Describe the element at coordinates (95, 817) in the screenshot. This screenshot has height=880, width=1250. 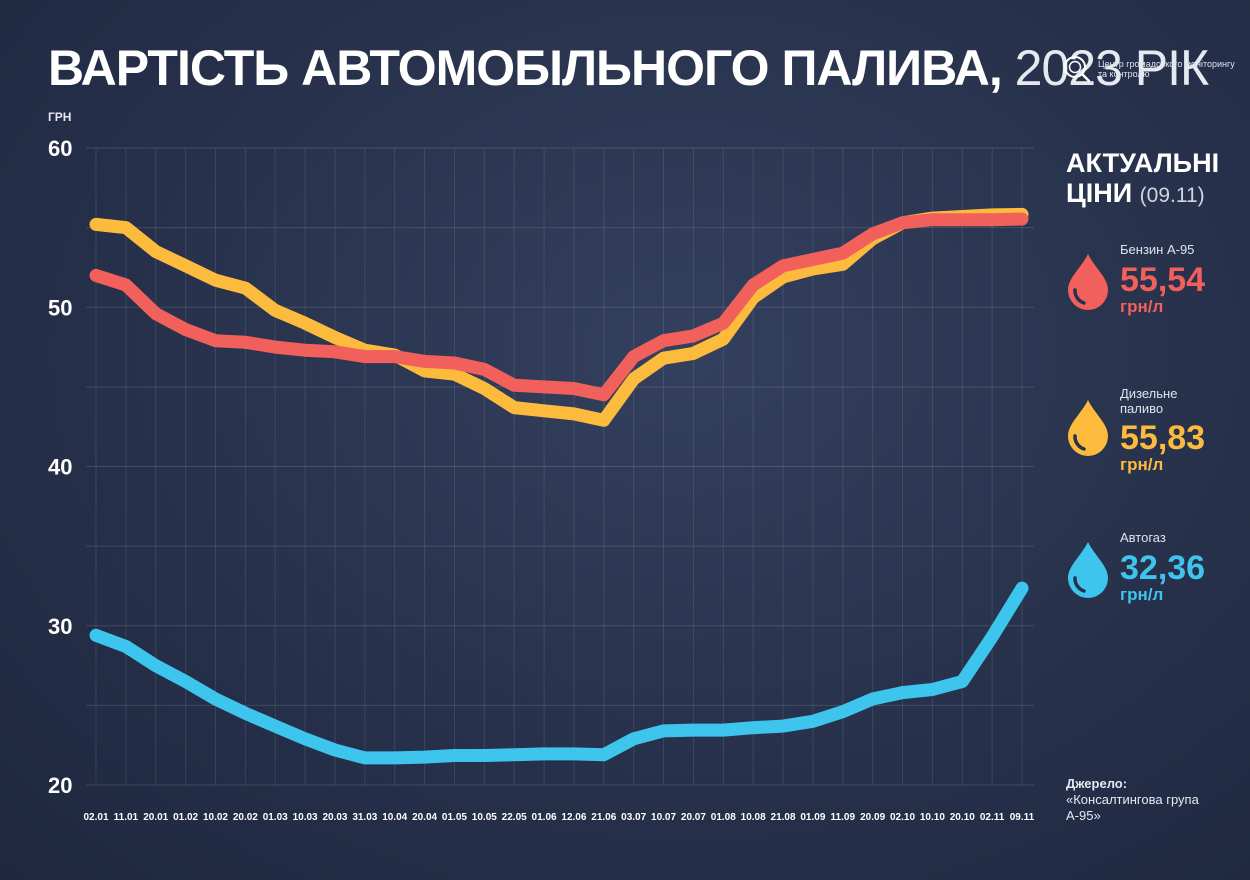
I see `x-tick-label: 02.01` at that location.